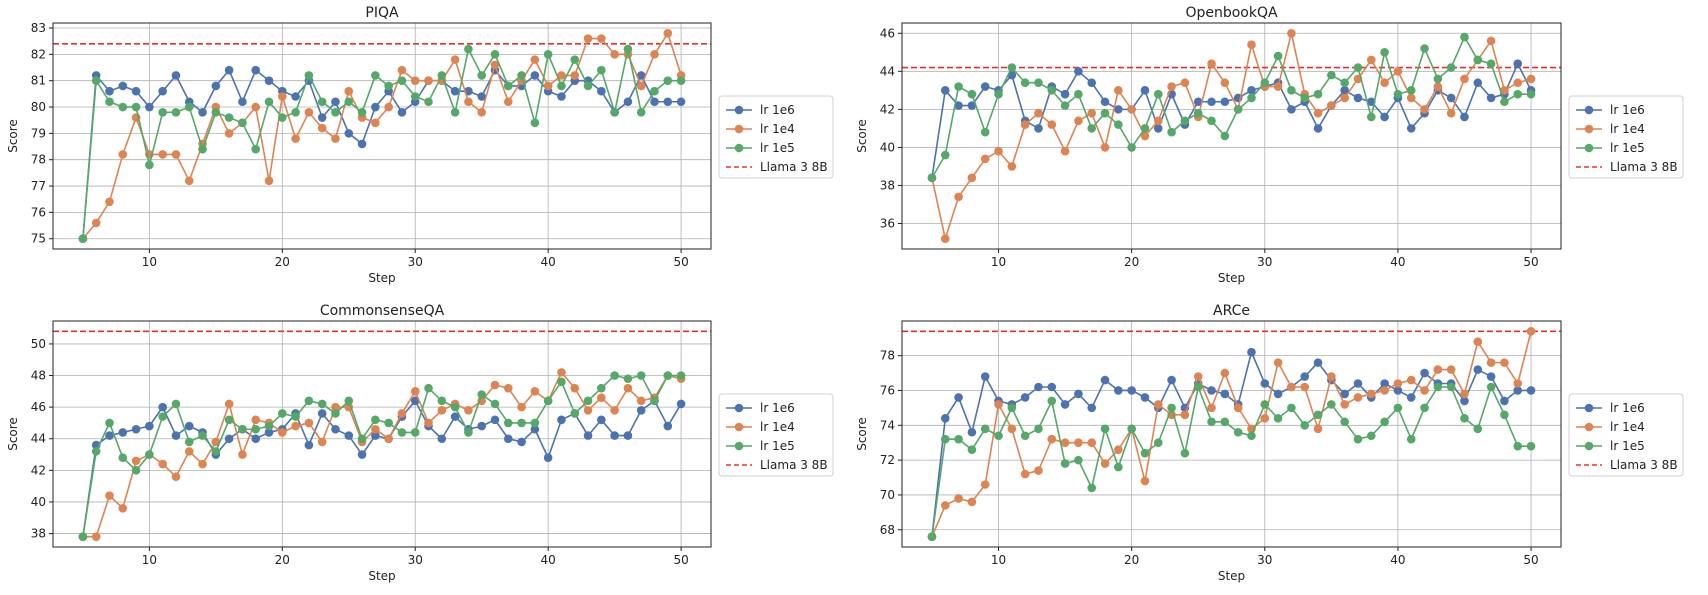 Image resolution: width=1708 pixels, height=595 pixels. I want to click on axes-frame, so click(1231, 434).